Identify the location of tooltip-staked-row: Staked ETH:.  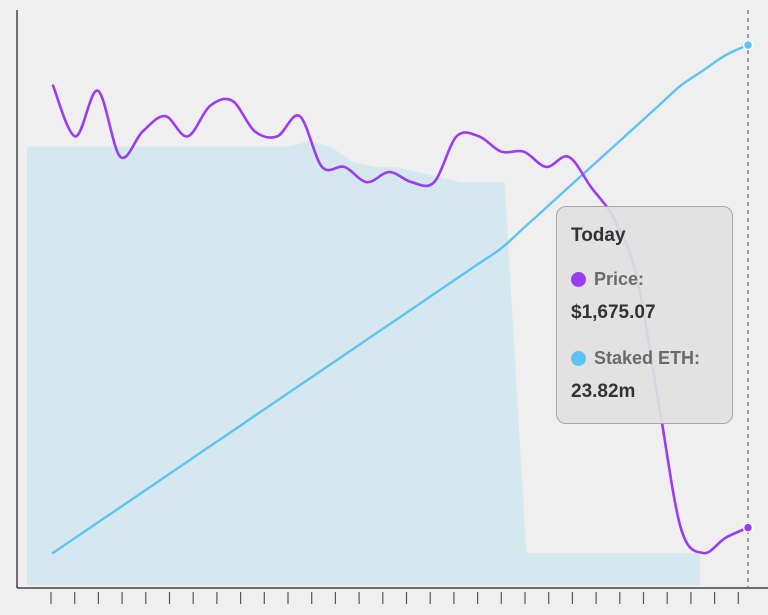
(644, 358).